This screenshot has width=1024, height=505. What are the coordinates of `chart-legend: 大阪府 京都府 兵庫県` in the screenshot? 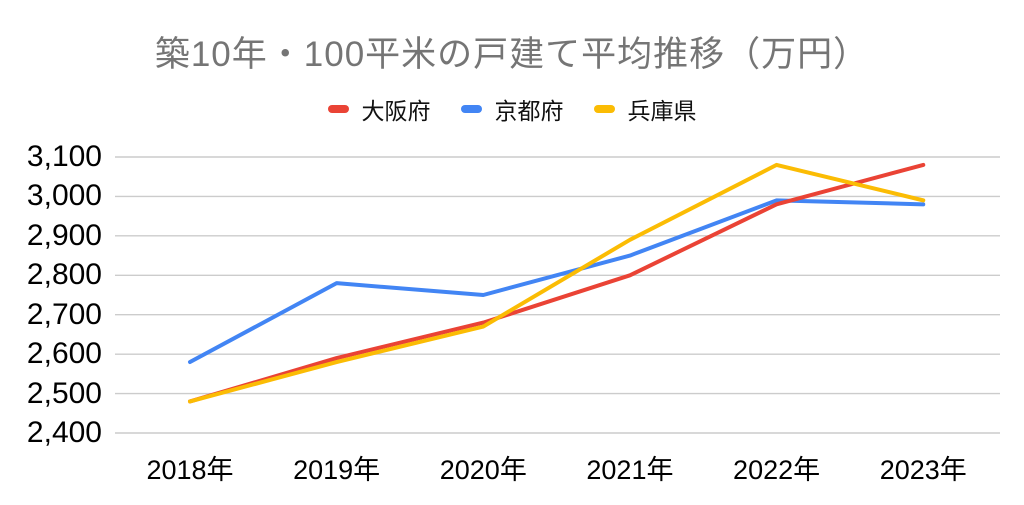 It's located at (512, 109).